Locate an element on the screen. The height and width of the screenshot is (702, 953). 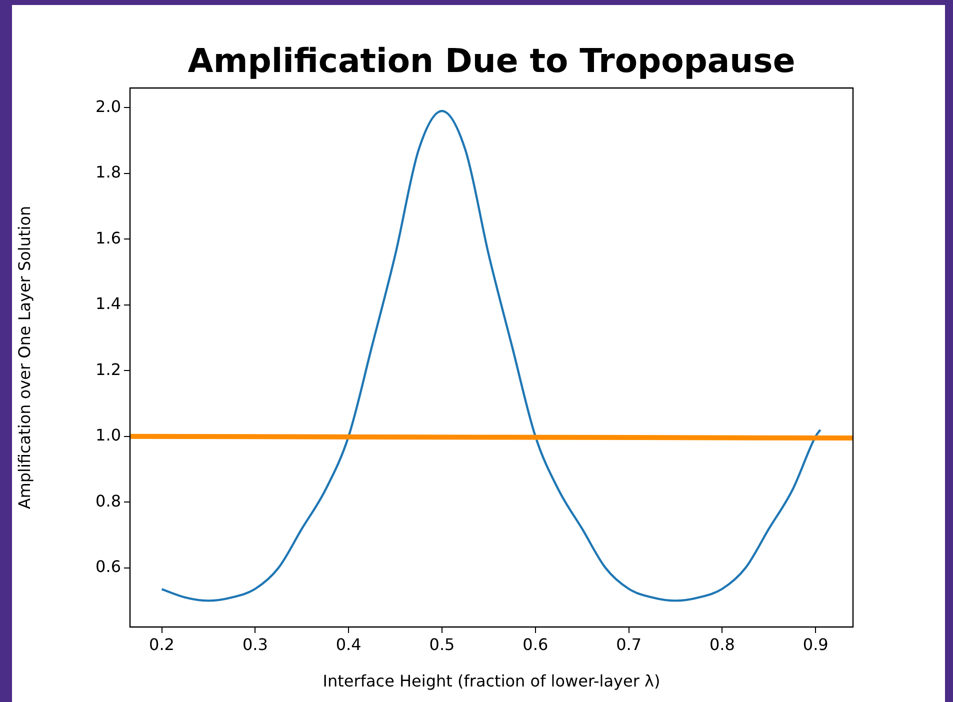
y-tick-label: 1.8 is located at coordinates (108, 172).